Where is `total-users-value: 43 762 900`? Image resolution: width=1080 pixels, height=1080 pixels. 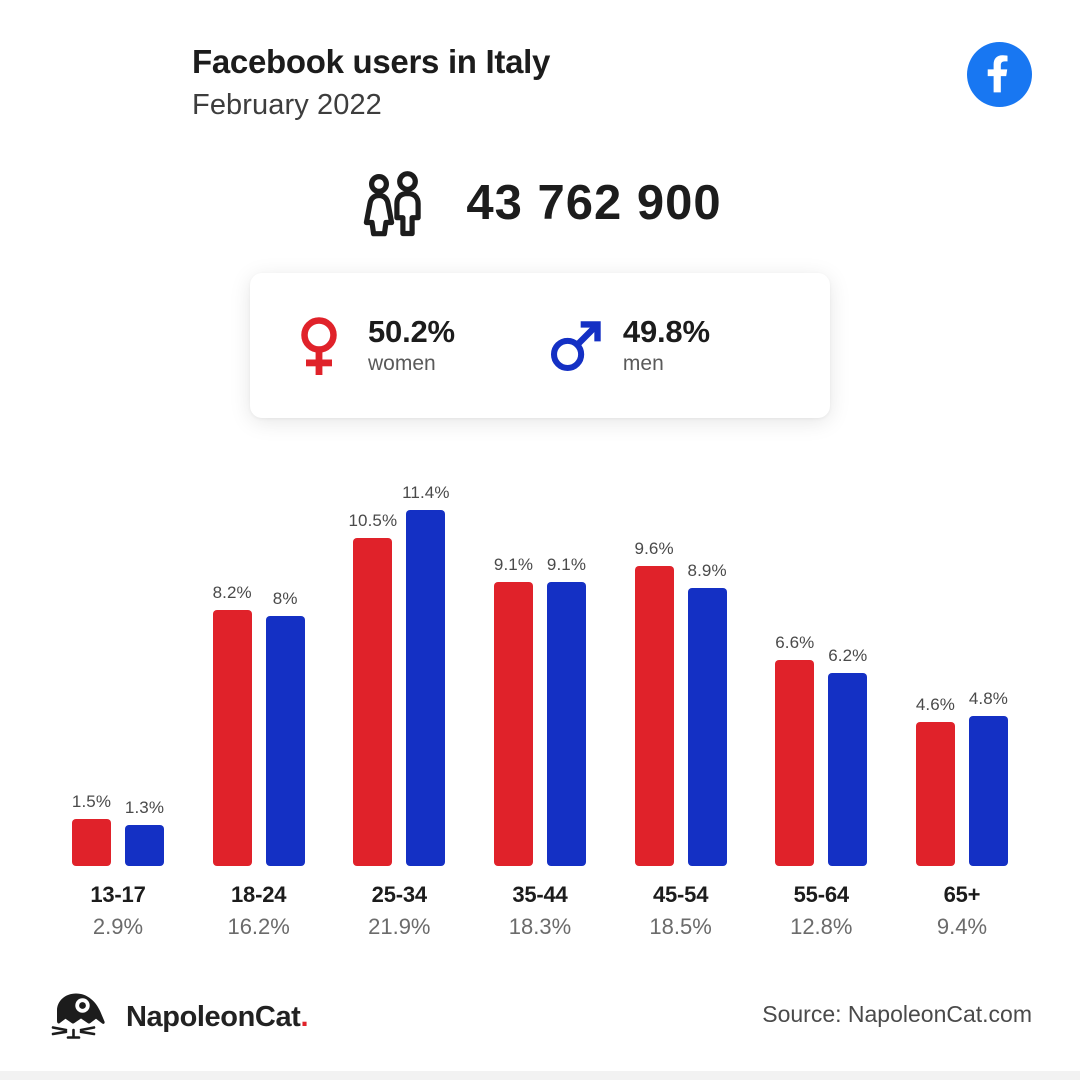
total-users-value: 43 762 900 is located at coordinates (594, 203).